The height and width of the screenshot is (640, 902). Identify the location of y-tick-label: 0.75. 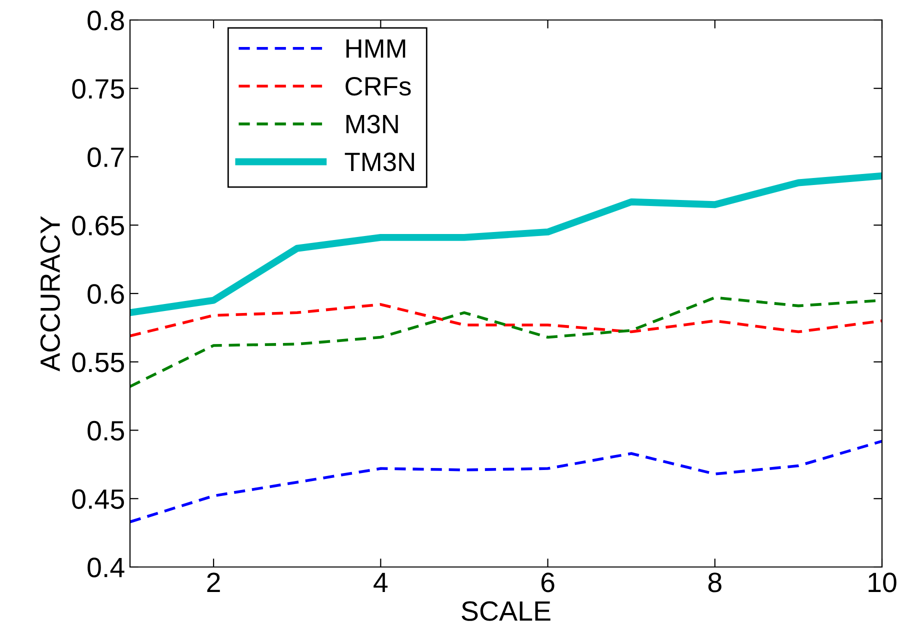
(98, 89).